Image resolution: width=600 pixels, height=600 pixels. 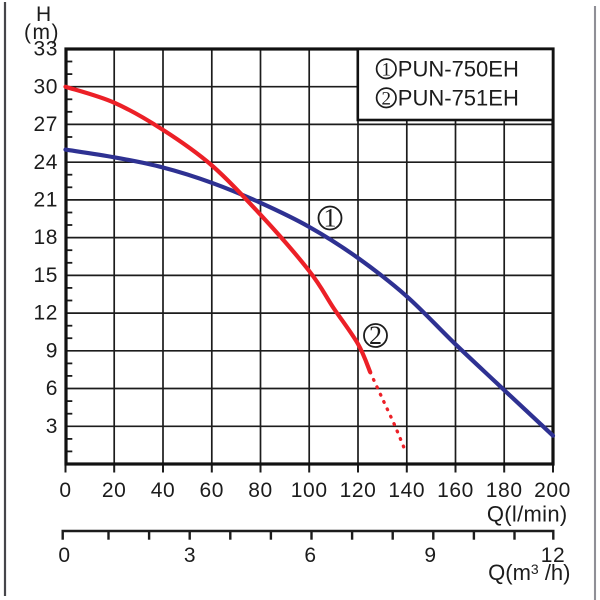 What do you see at coordinates (163, 490) in the screenshot?
I see `svg-text: 40` at bounding box center [163, 490].